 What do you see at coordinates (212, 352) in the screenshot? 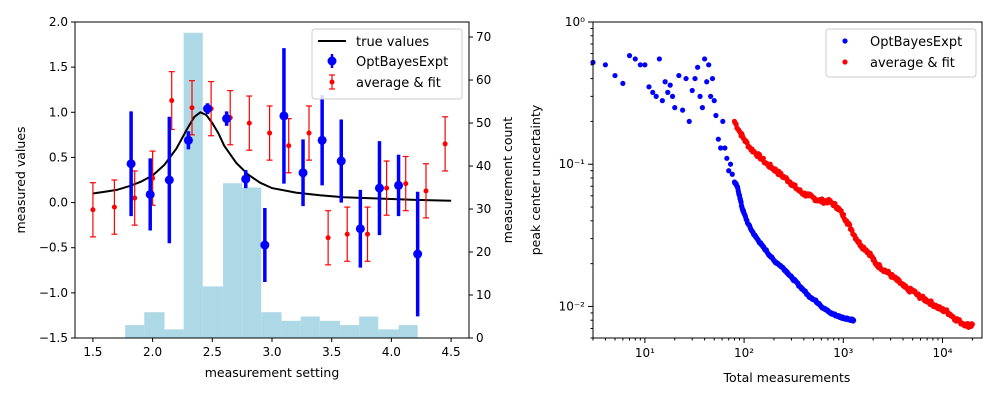
I see `x-tick-label: 2.5` at bounding box center [212, 352].